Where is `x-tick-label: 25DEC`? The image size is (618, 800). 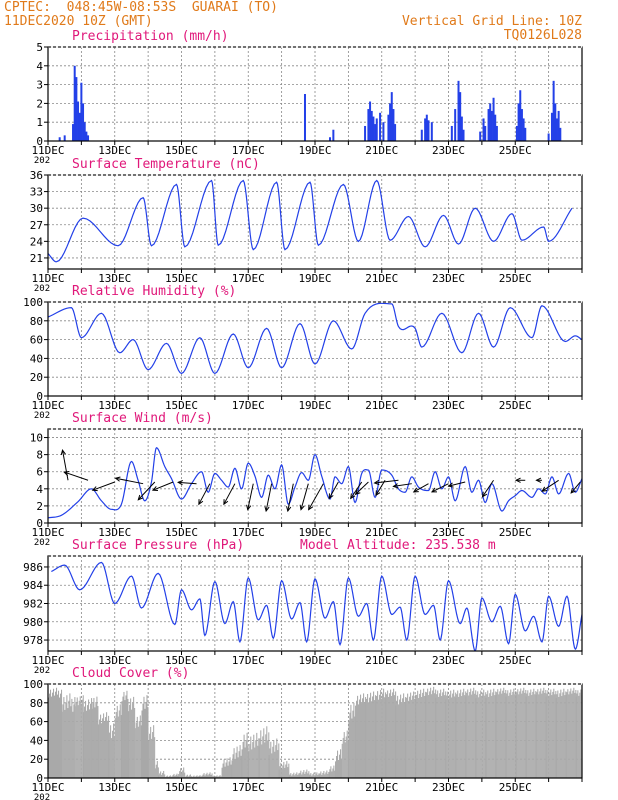 x-tick-label: 25DEC is located at coordinates (515, 278).